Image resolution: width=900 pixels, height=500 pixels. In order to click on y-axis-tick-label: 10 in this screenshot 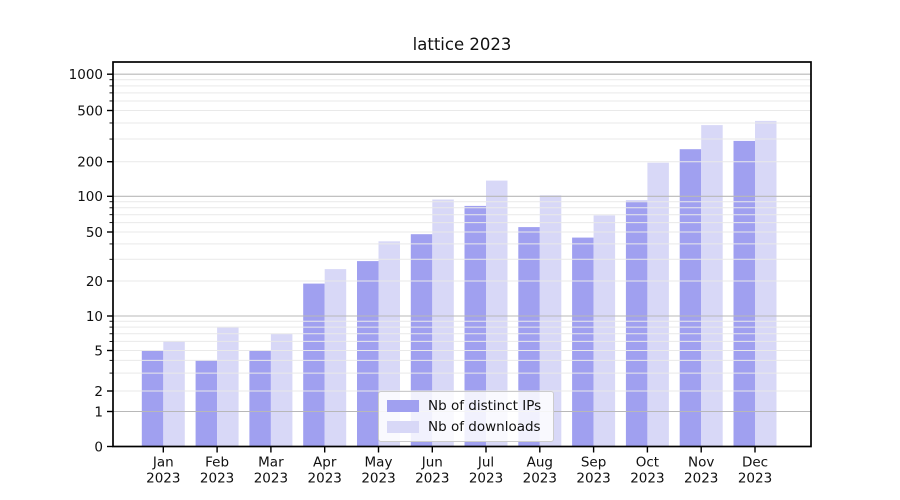, I will do `click(94, 317)`.